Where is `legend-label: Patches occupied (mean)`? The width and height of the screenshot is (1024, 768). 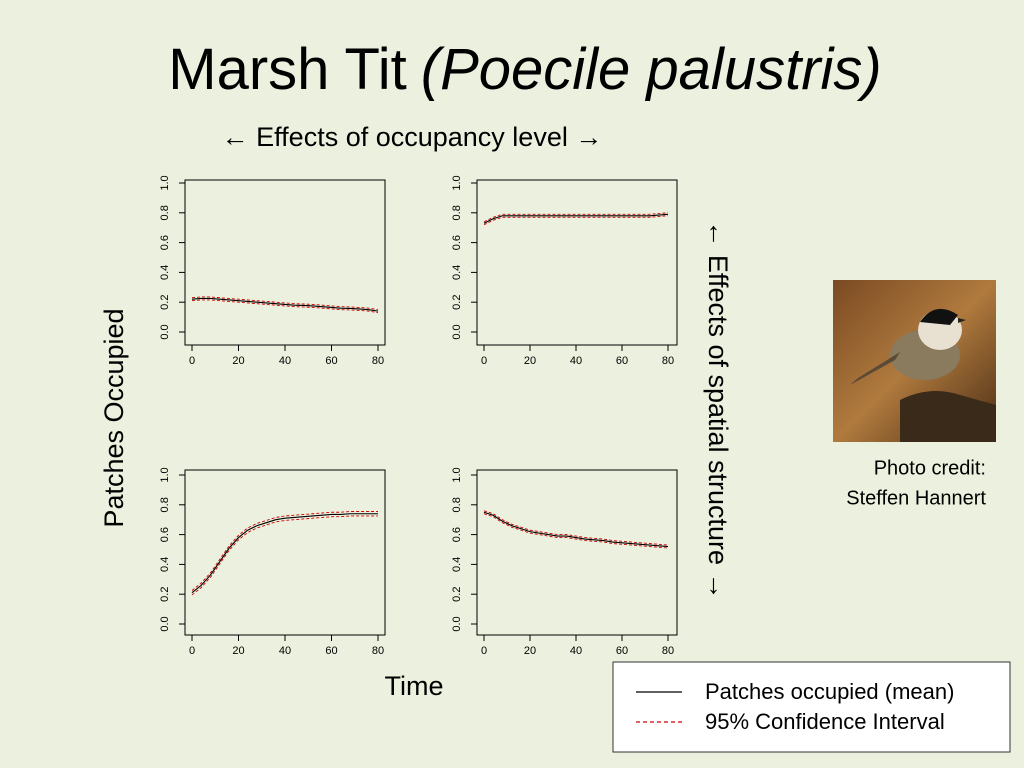 legend-label: Patches occupied (mean) is located at coordinates (829, 691).